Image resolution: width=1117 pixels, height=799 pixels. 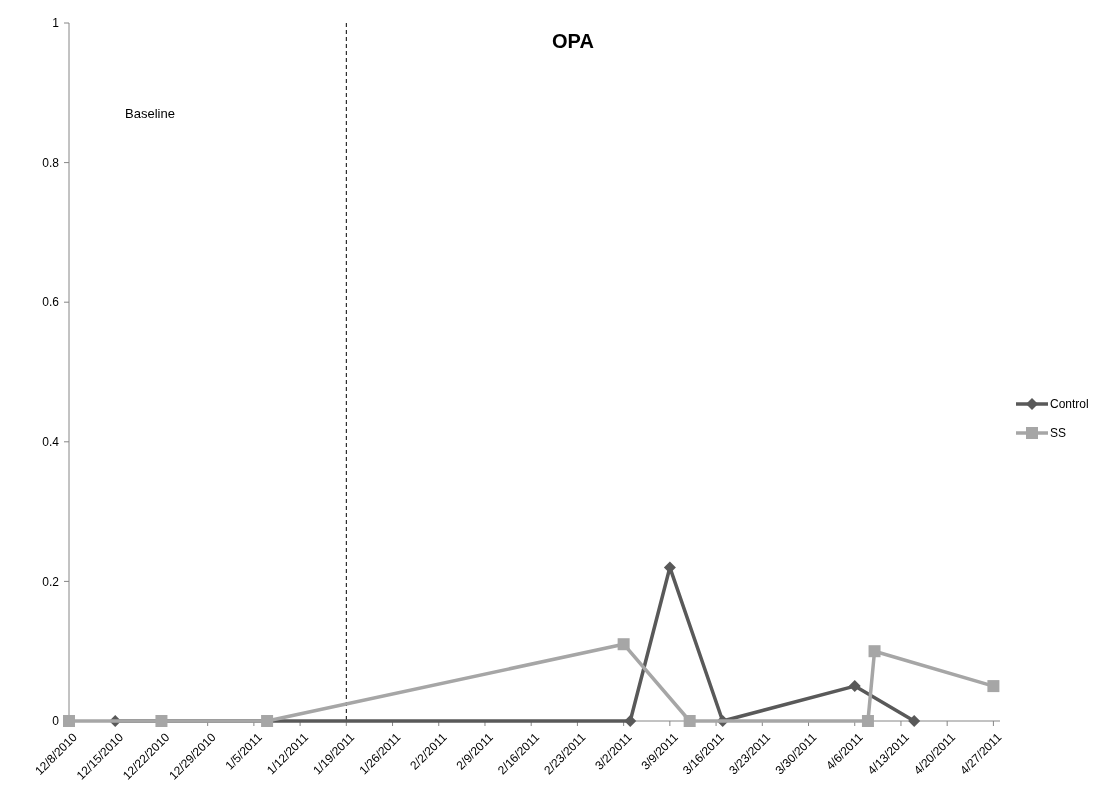 I want to click on y-tick-label: 0.4, so click(x=51, y=442).